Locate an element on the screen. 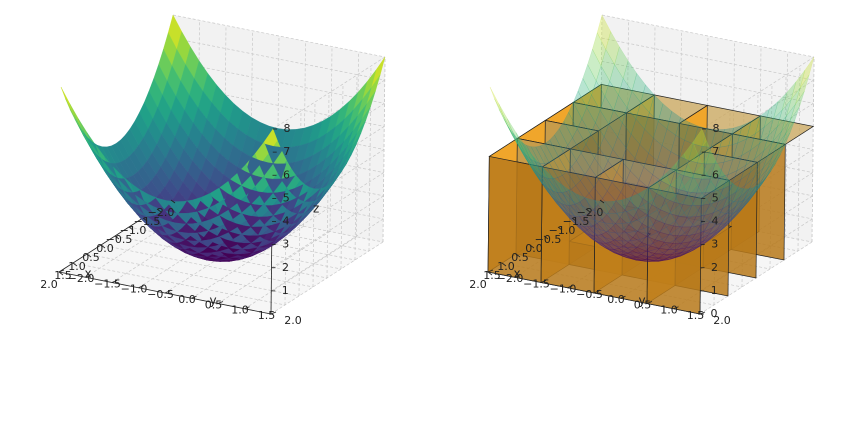 This screenshot has width=844, height=447. x-tick-label: 1.0 is located at coordinates (77, 266).